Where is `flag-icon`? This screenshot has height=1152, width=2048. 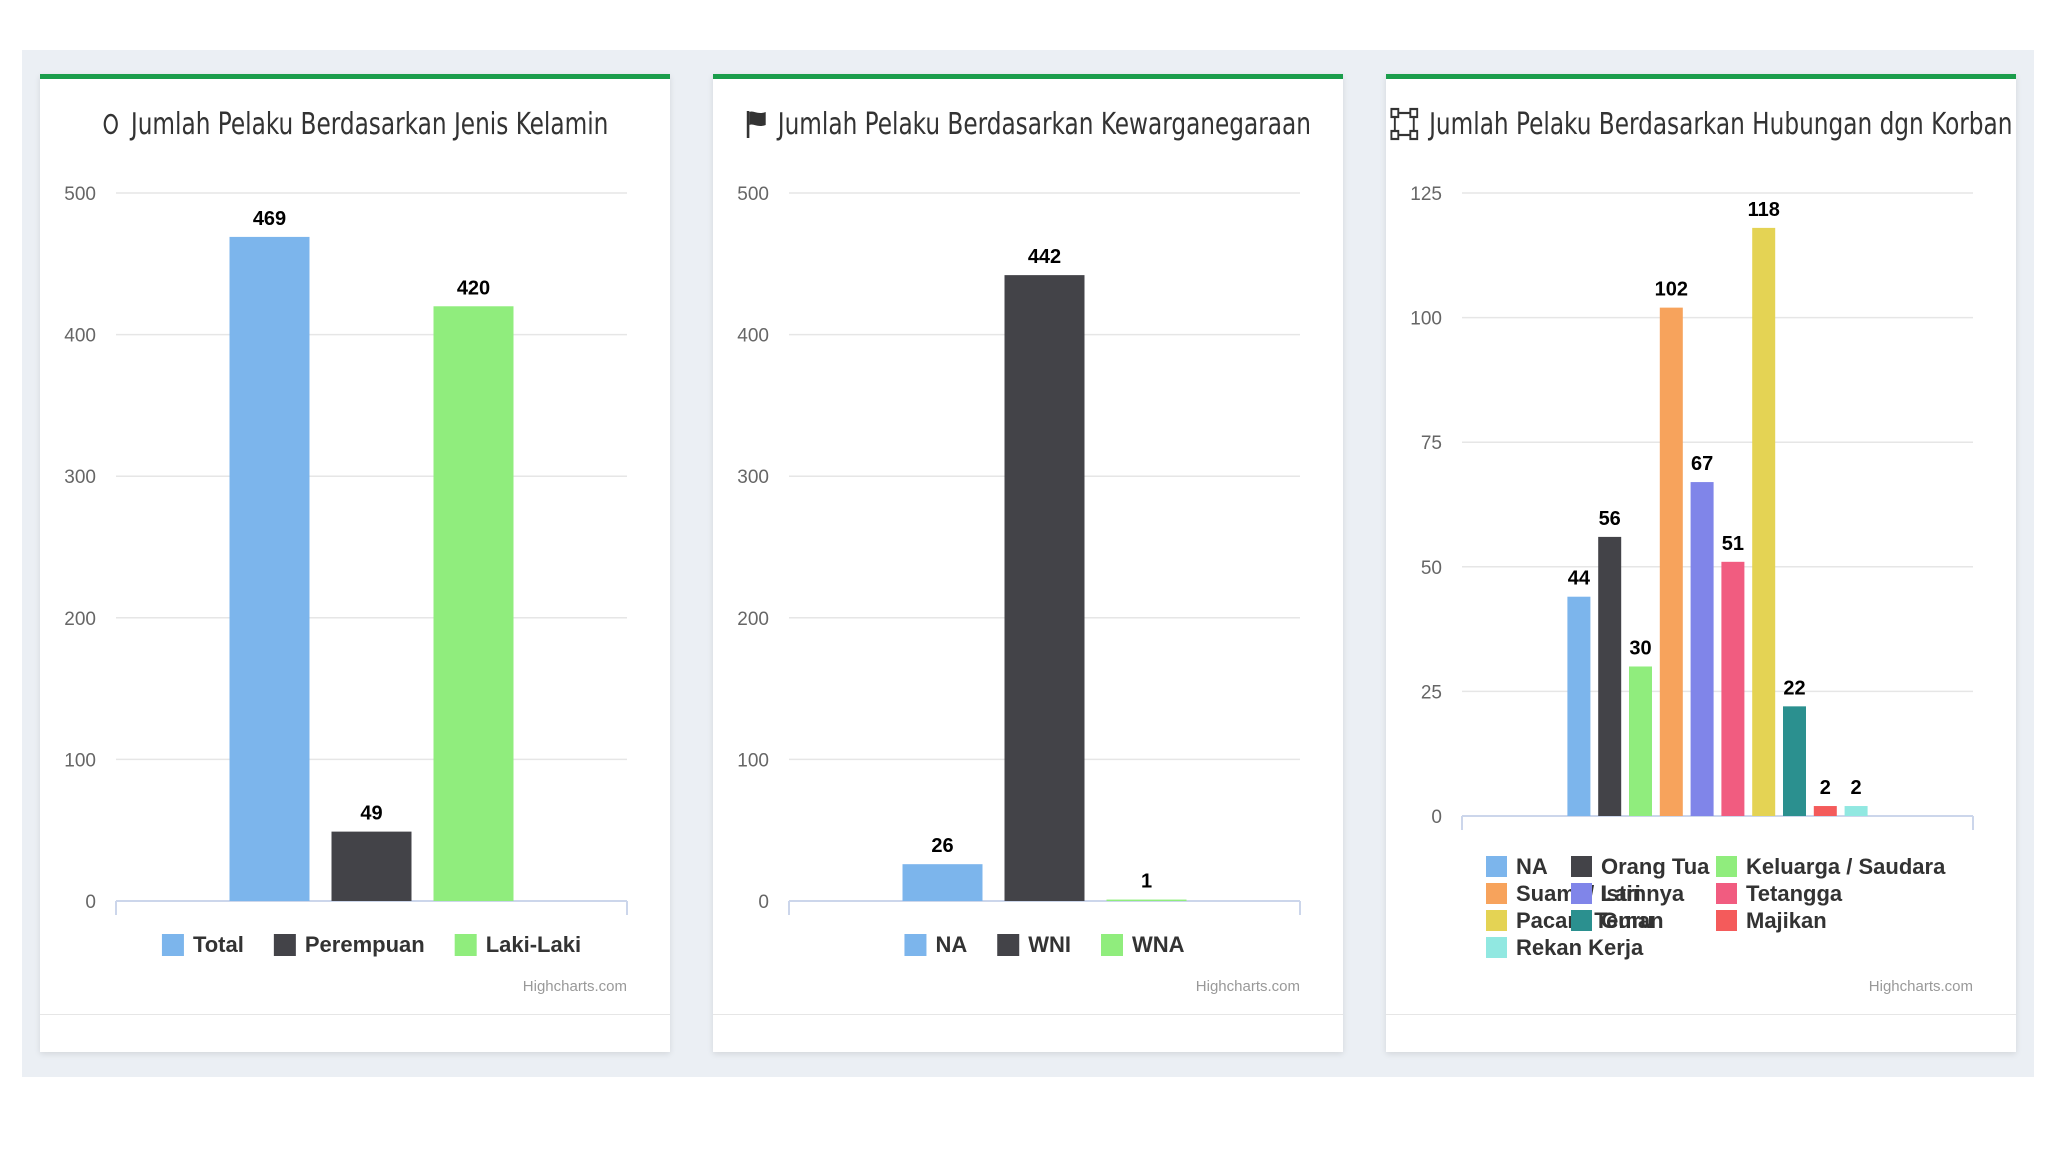
flag-icon is located at coordinates (756, 124).